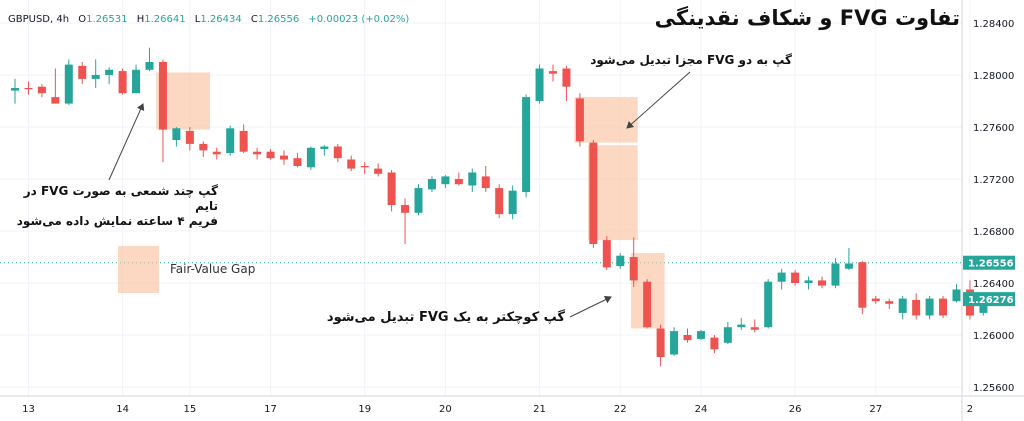 This screenshot has width=1024, height=421. Describe the element at coordinates (270, 409) in the screenshot. I see `x-tick-label: 17` at that location.